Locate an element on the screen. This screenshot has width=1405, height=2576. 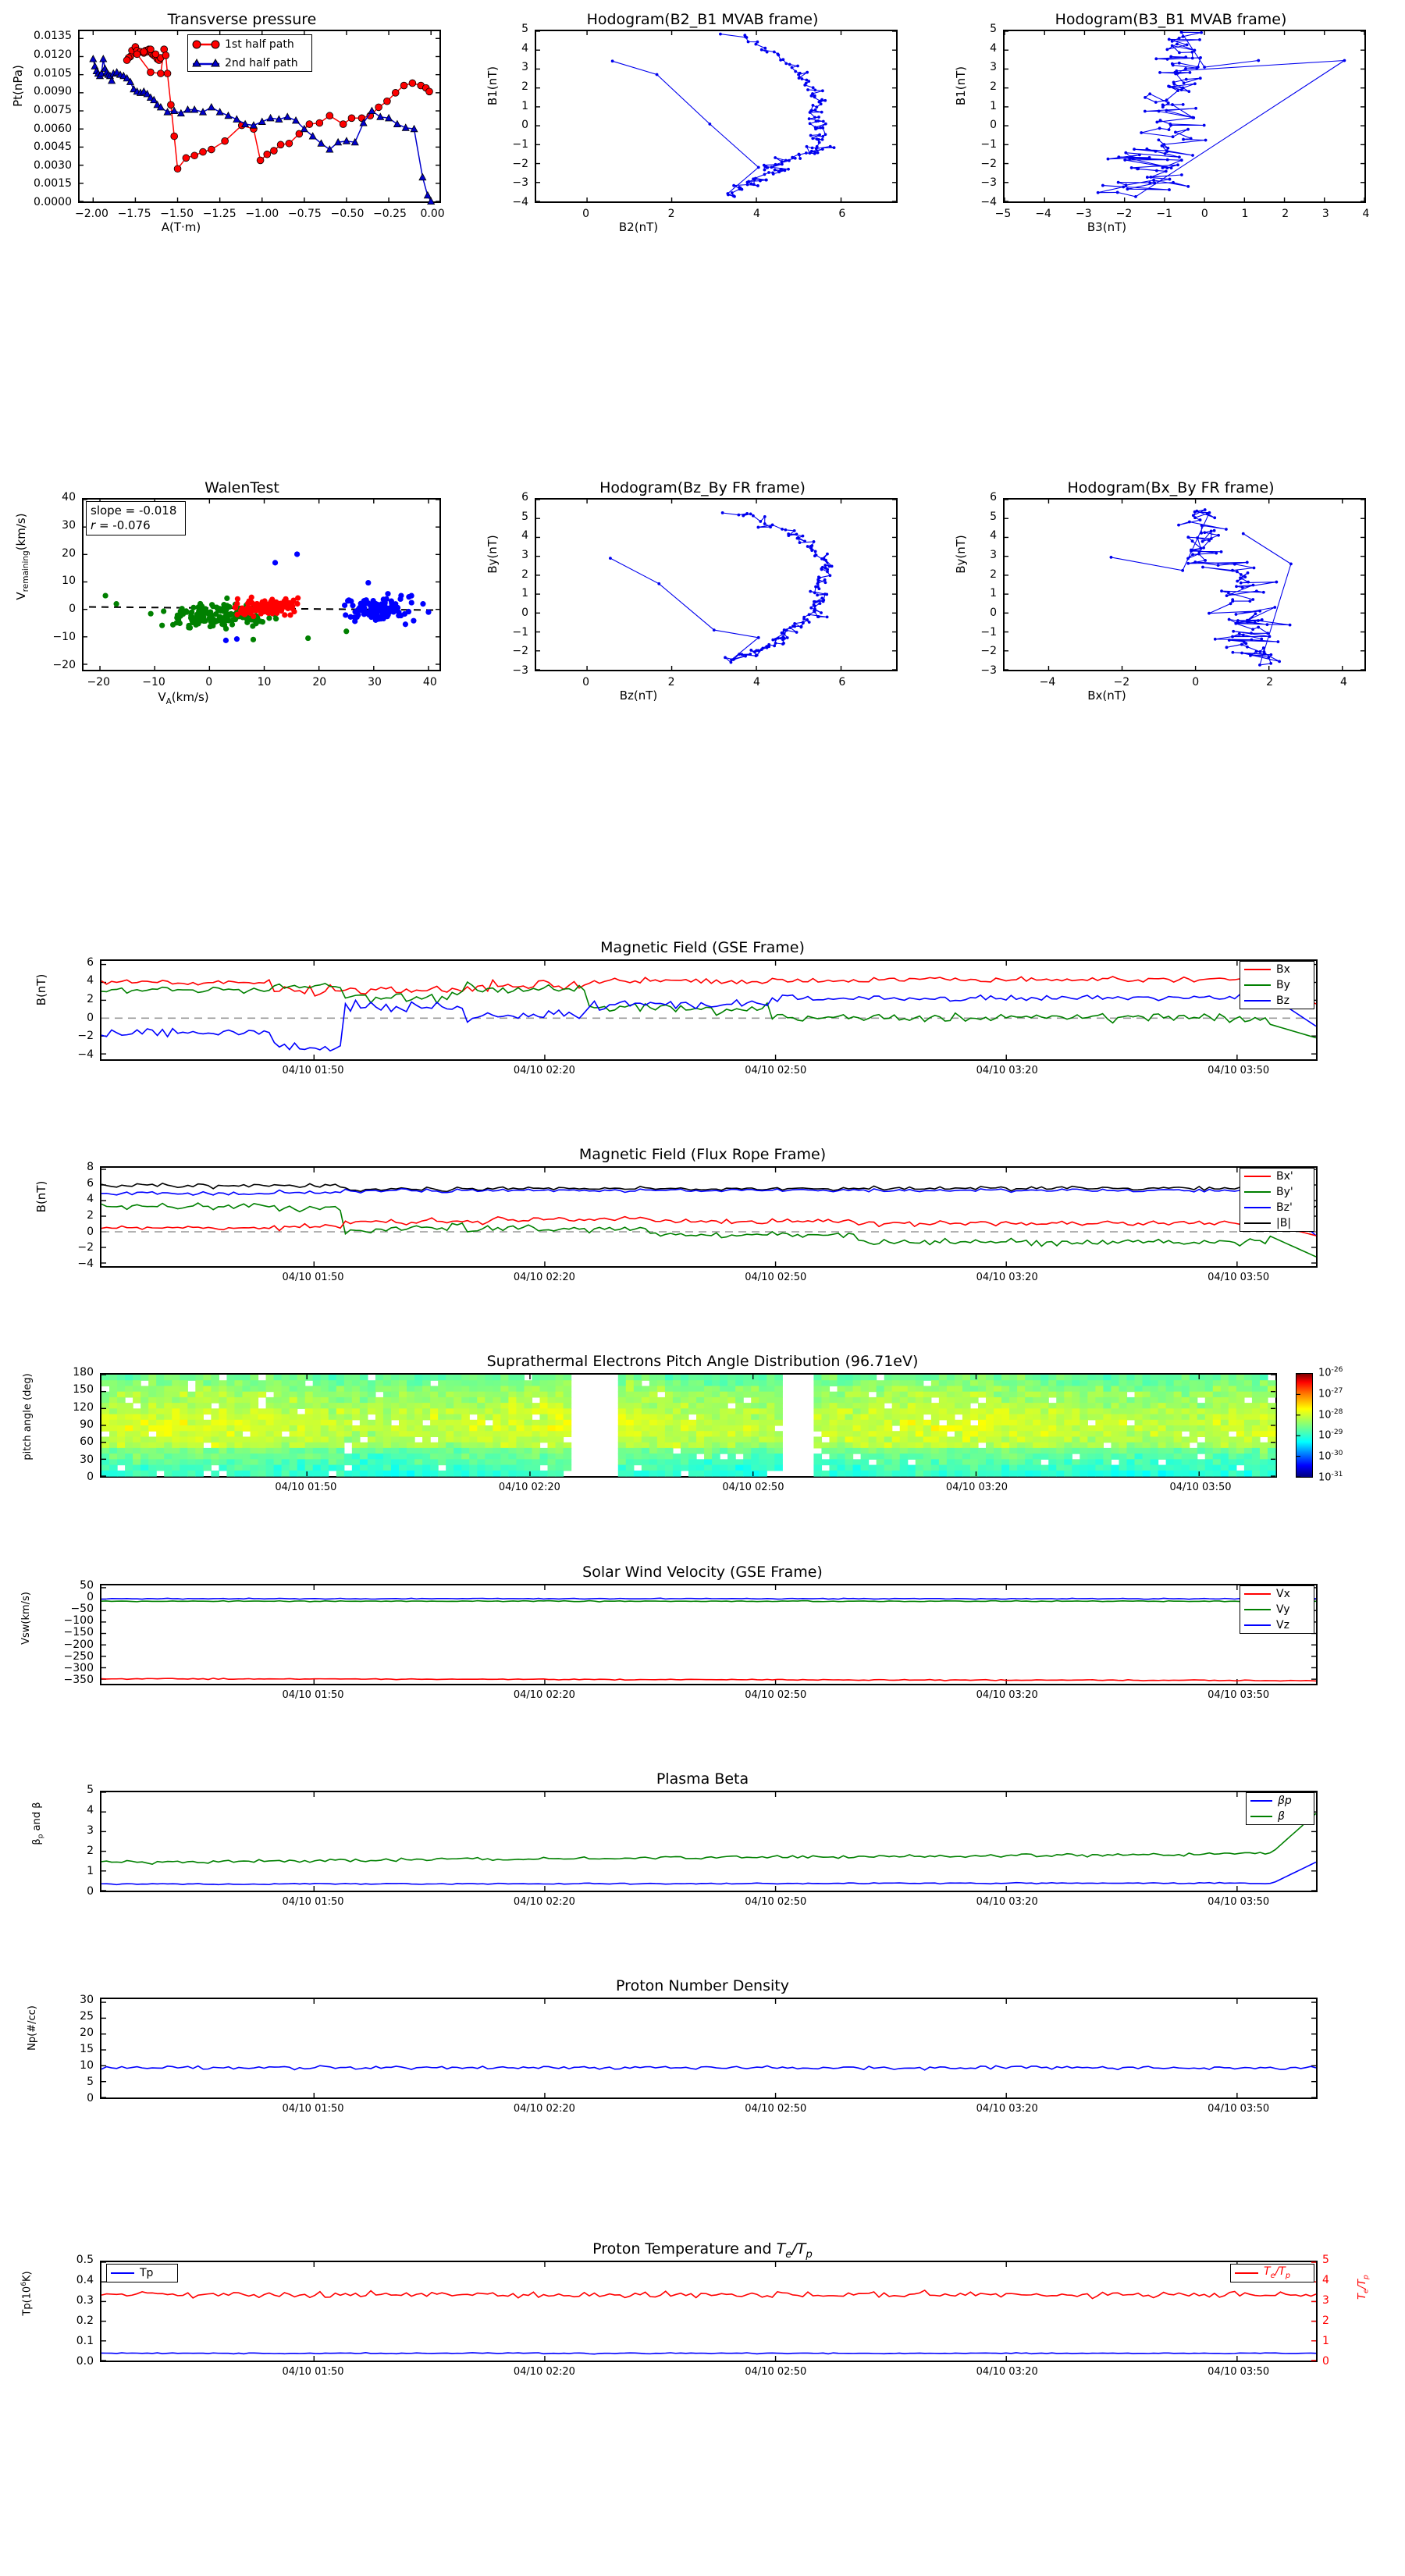
legend: Bx' By' Bz' |B| is located at coordinates (1277, 1200).